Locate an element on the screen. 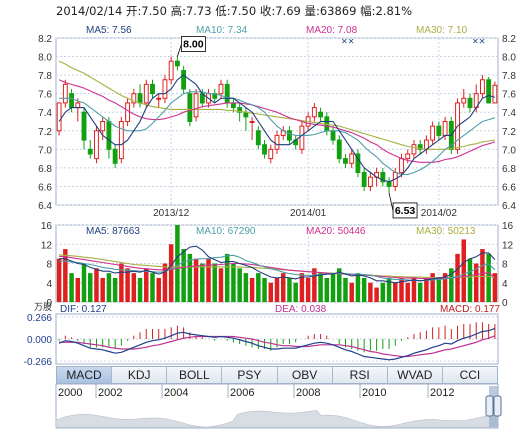  date-label: 2014/01 is located at coordinates (308, 213).